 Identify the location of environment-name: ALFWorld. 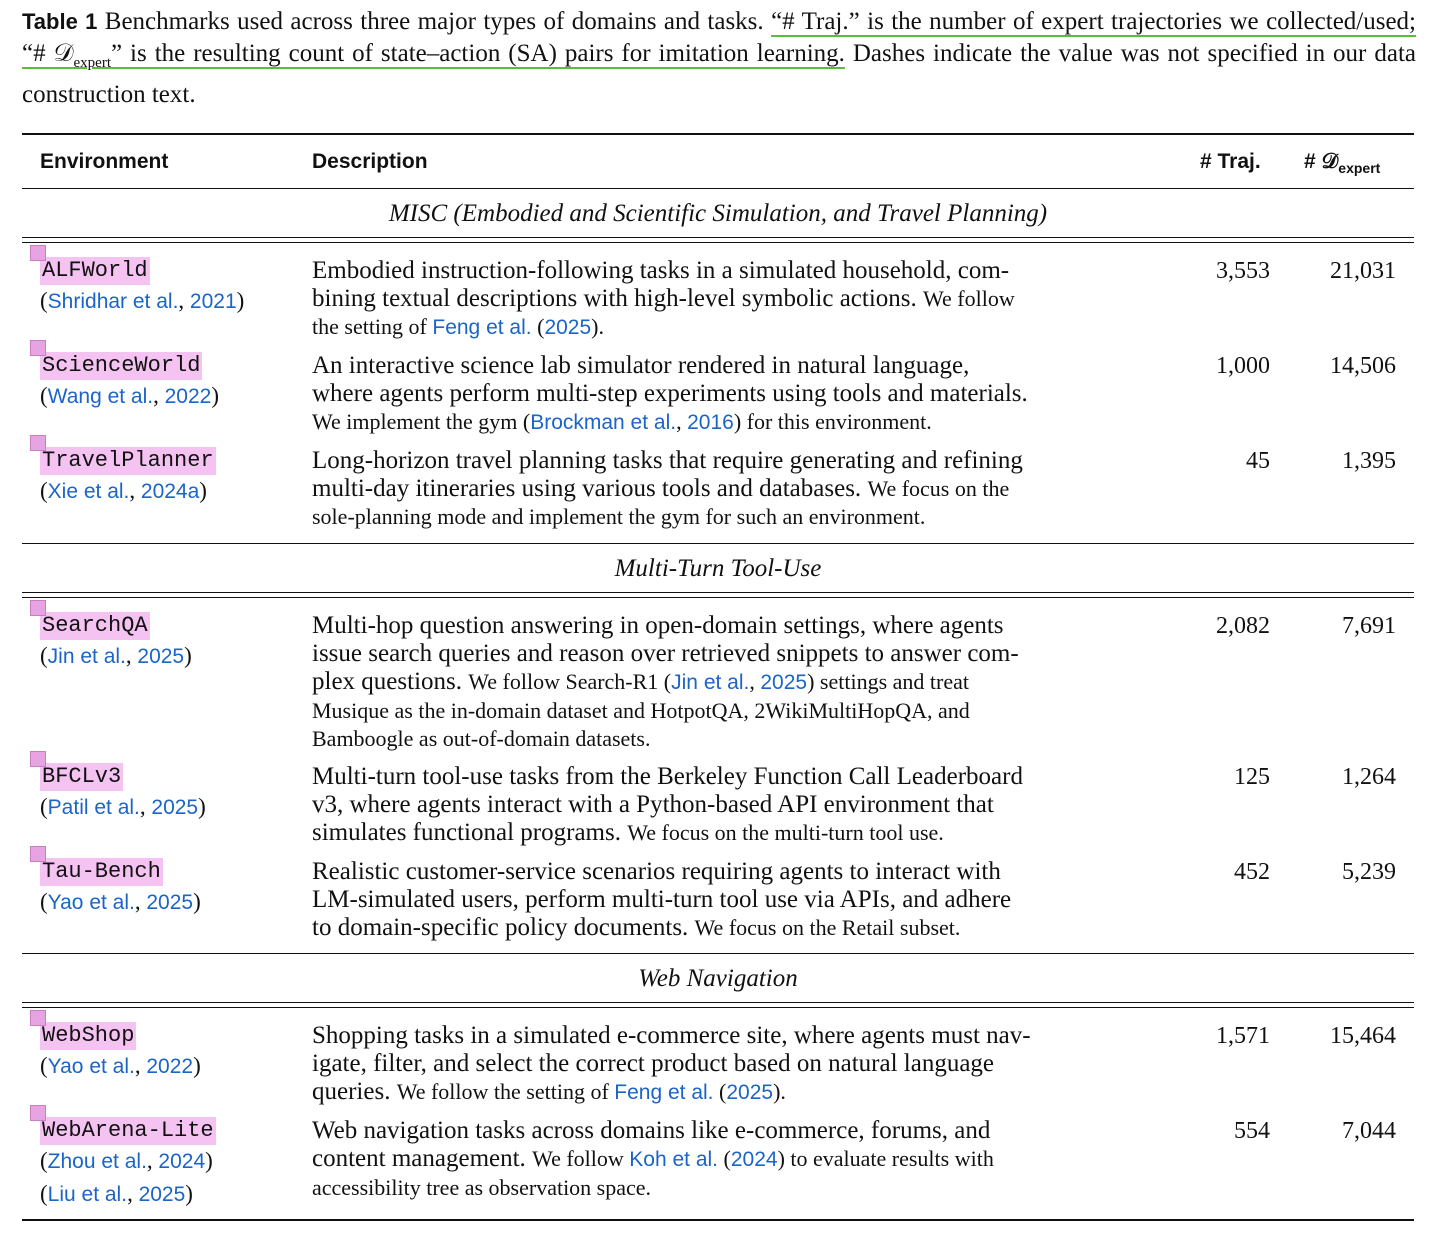
(95, 271).